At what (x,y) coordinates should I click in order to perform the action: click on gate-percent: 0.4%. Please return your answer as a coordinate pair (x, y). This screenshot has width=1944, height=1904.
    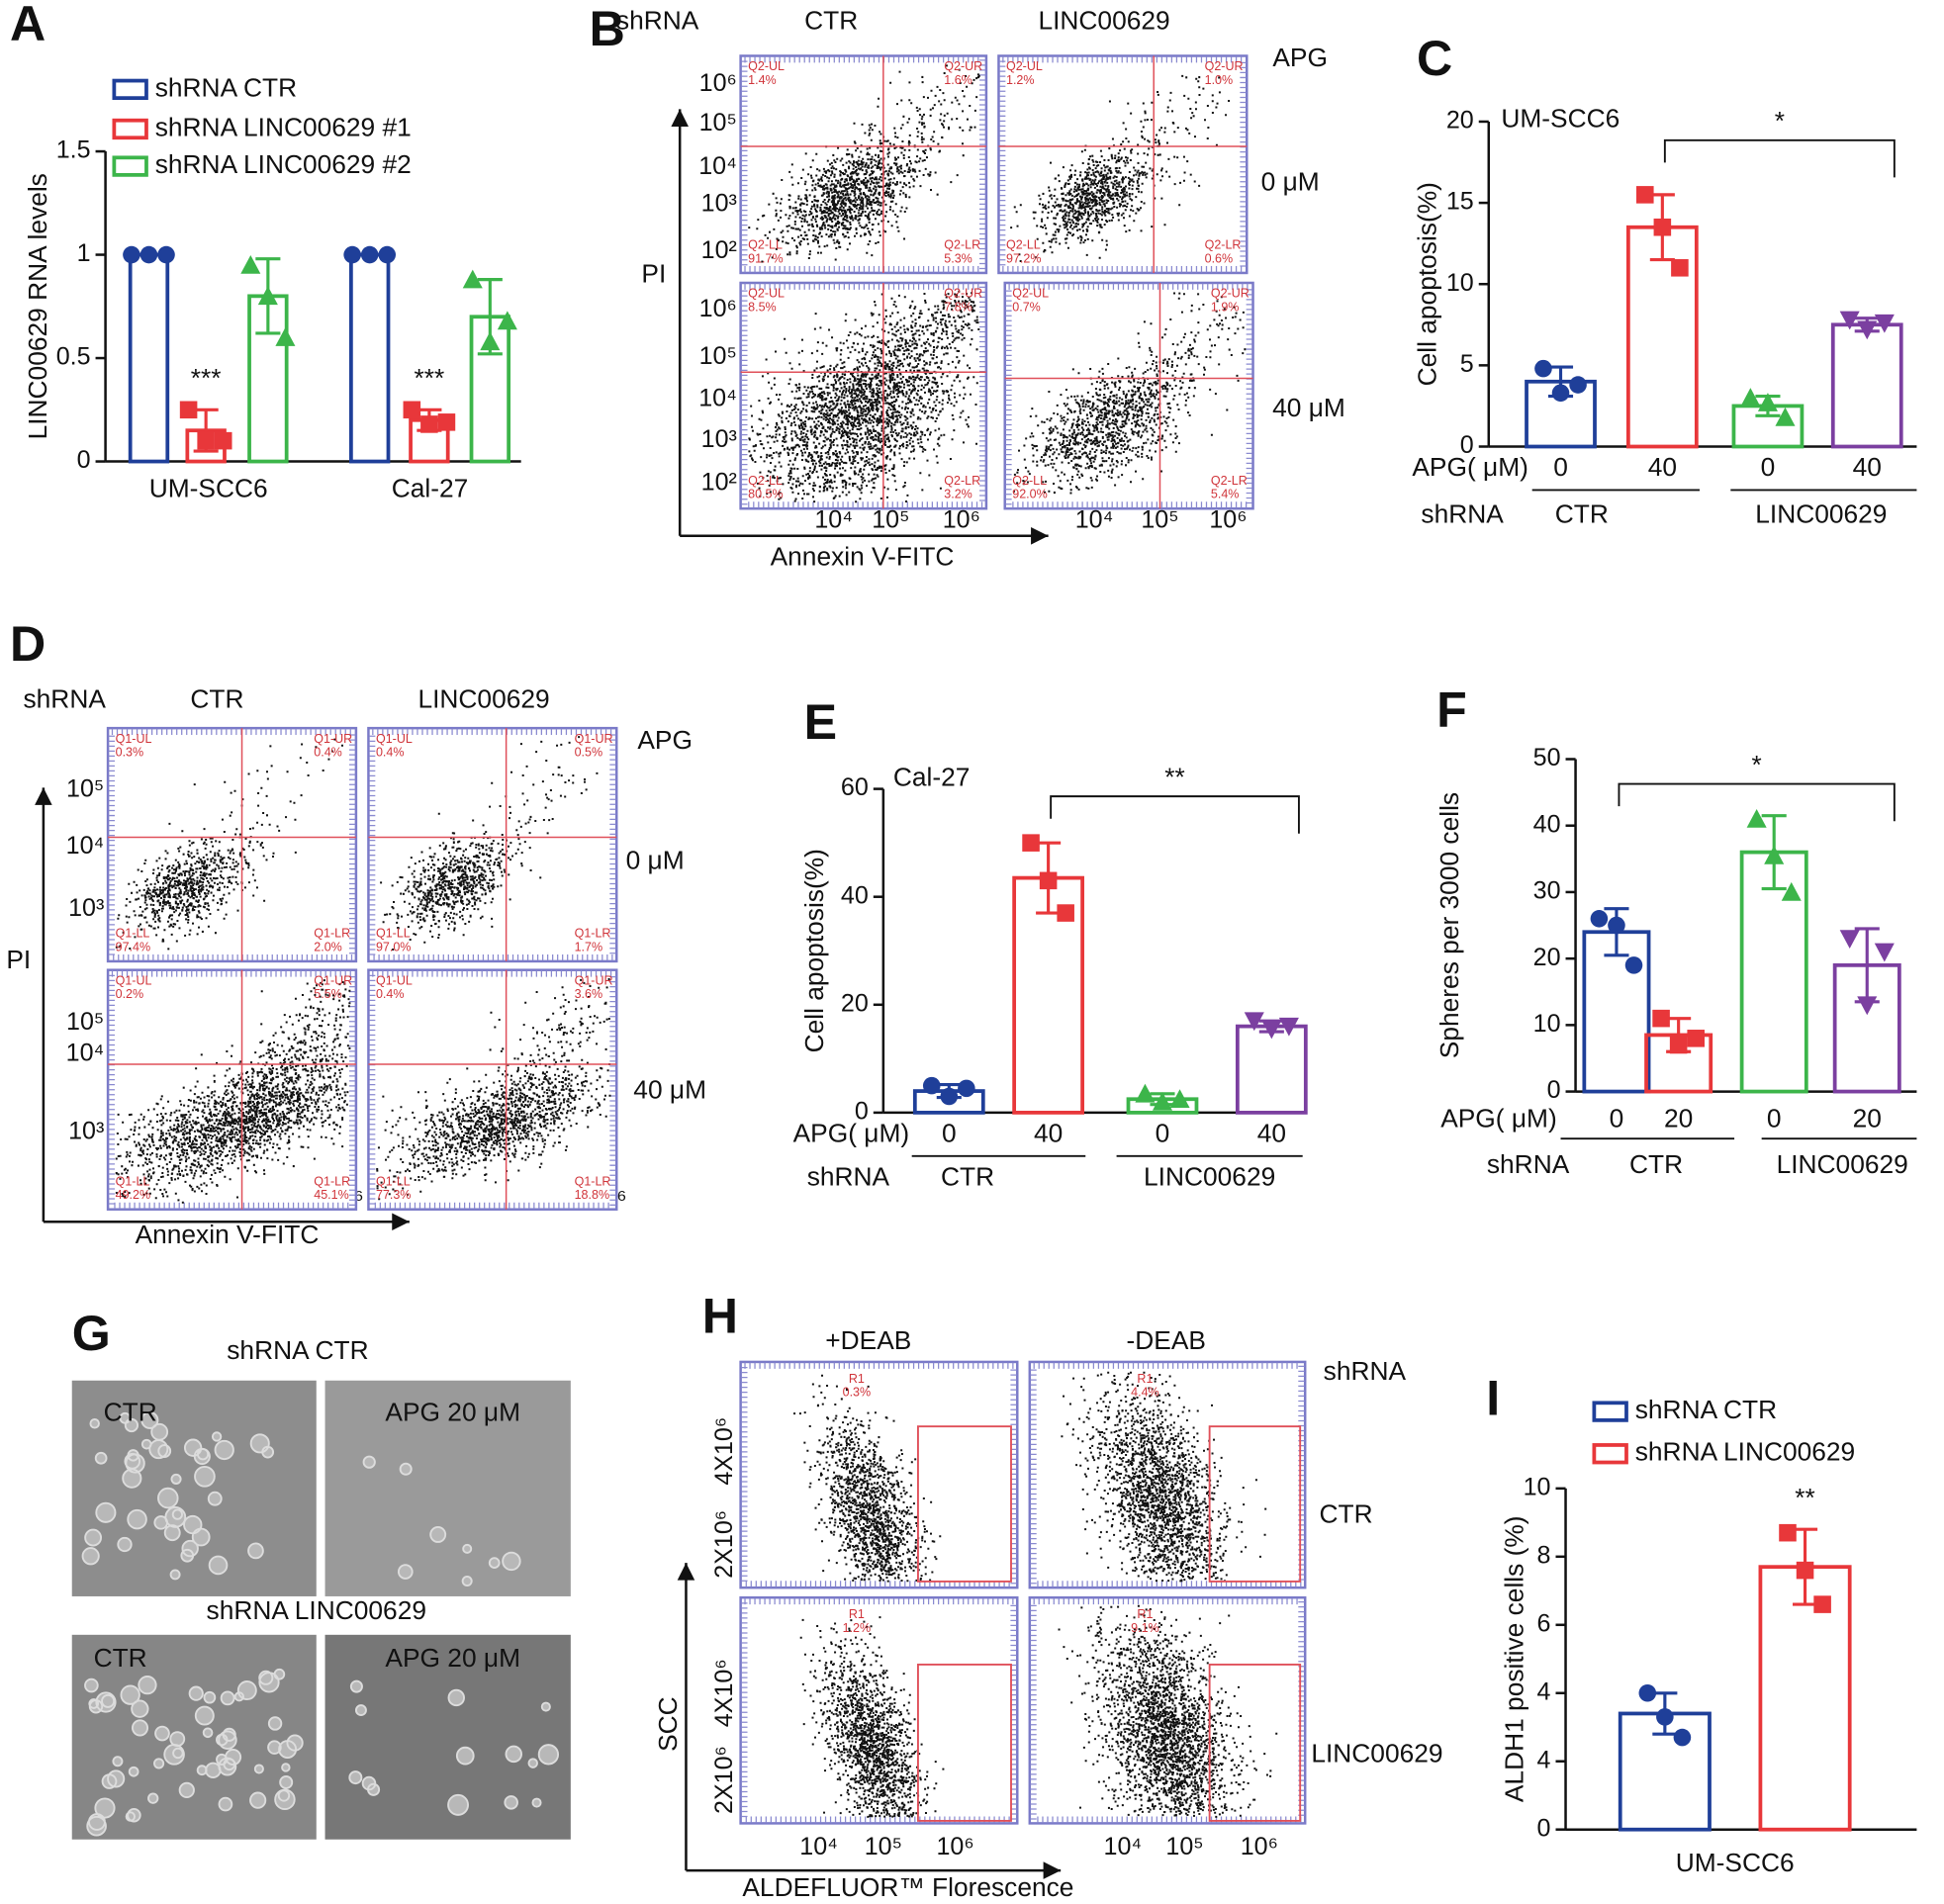
    Looking at the image, I should click on (328, 753).